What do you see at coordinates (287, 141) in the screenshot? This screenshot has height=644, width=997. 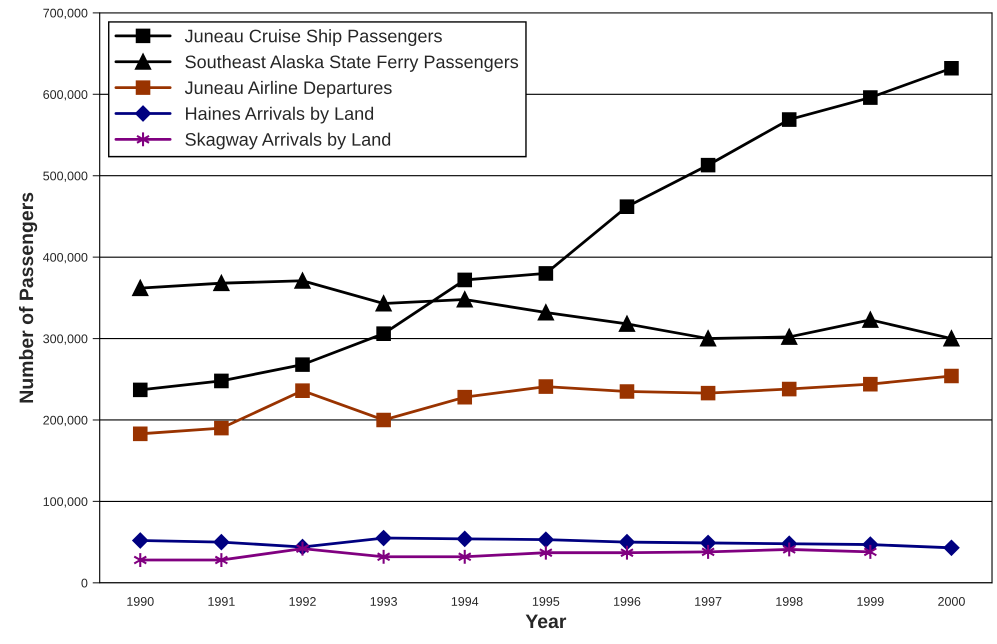 I see `legend-label: Skagway Arrivals by Land` at bounding box center [287, 141].